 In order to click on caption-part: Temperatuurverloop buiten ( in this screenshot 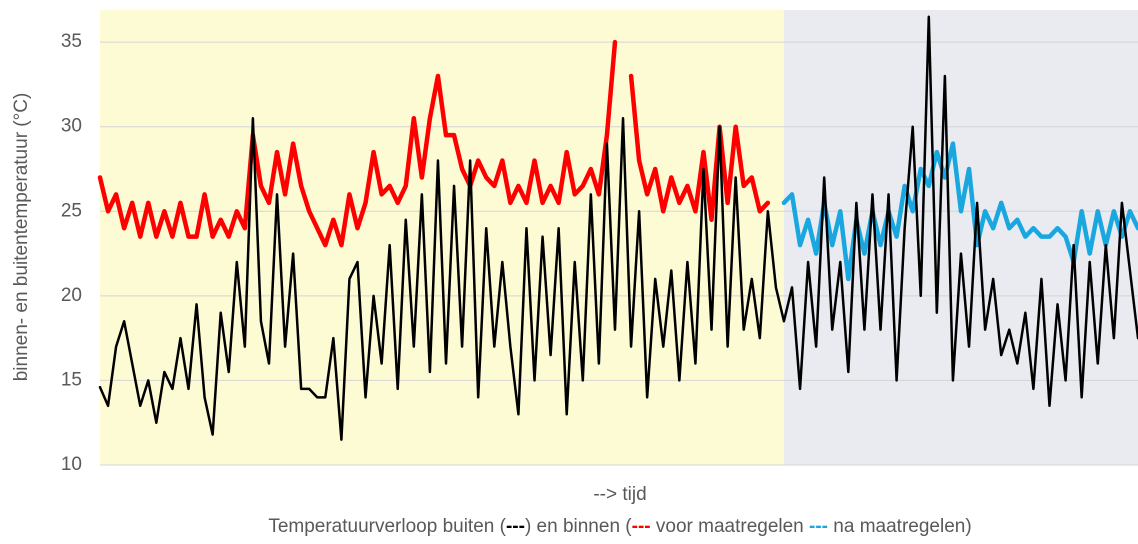, I will do `click(387, 526)`.